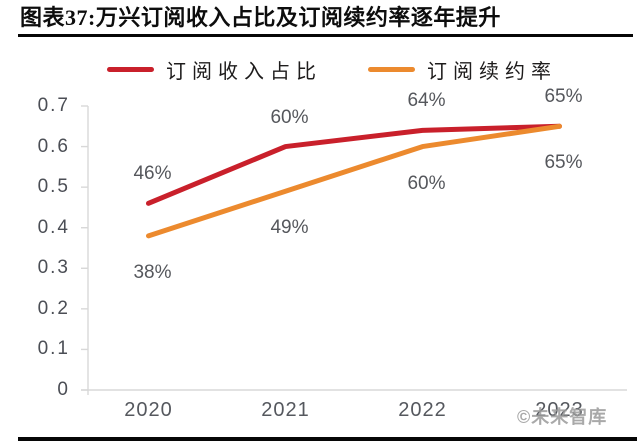 The height and width of the screenshot is (447, 640). I want to click on y-tick-label: 0.7, so click(53, 105).